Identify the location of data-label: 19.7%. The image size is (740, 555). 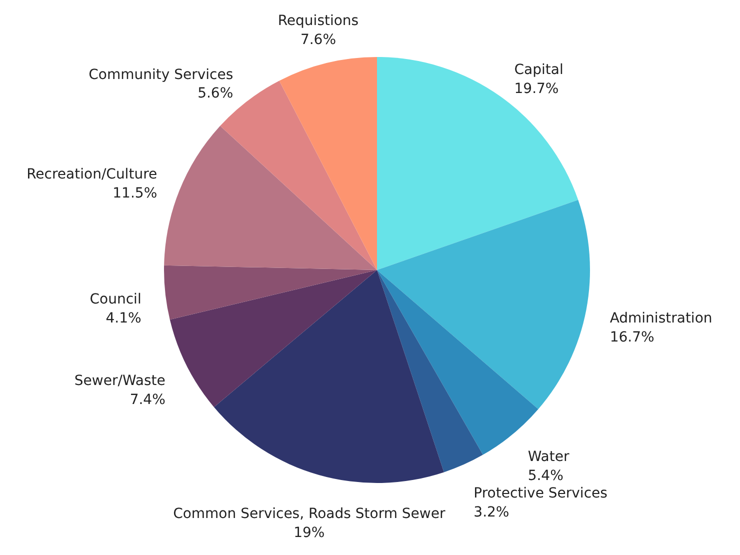
(536, 88).